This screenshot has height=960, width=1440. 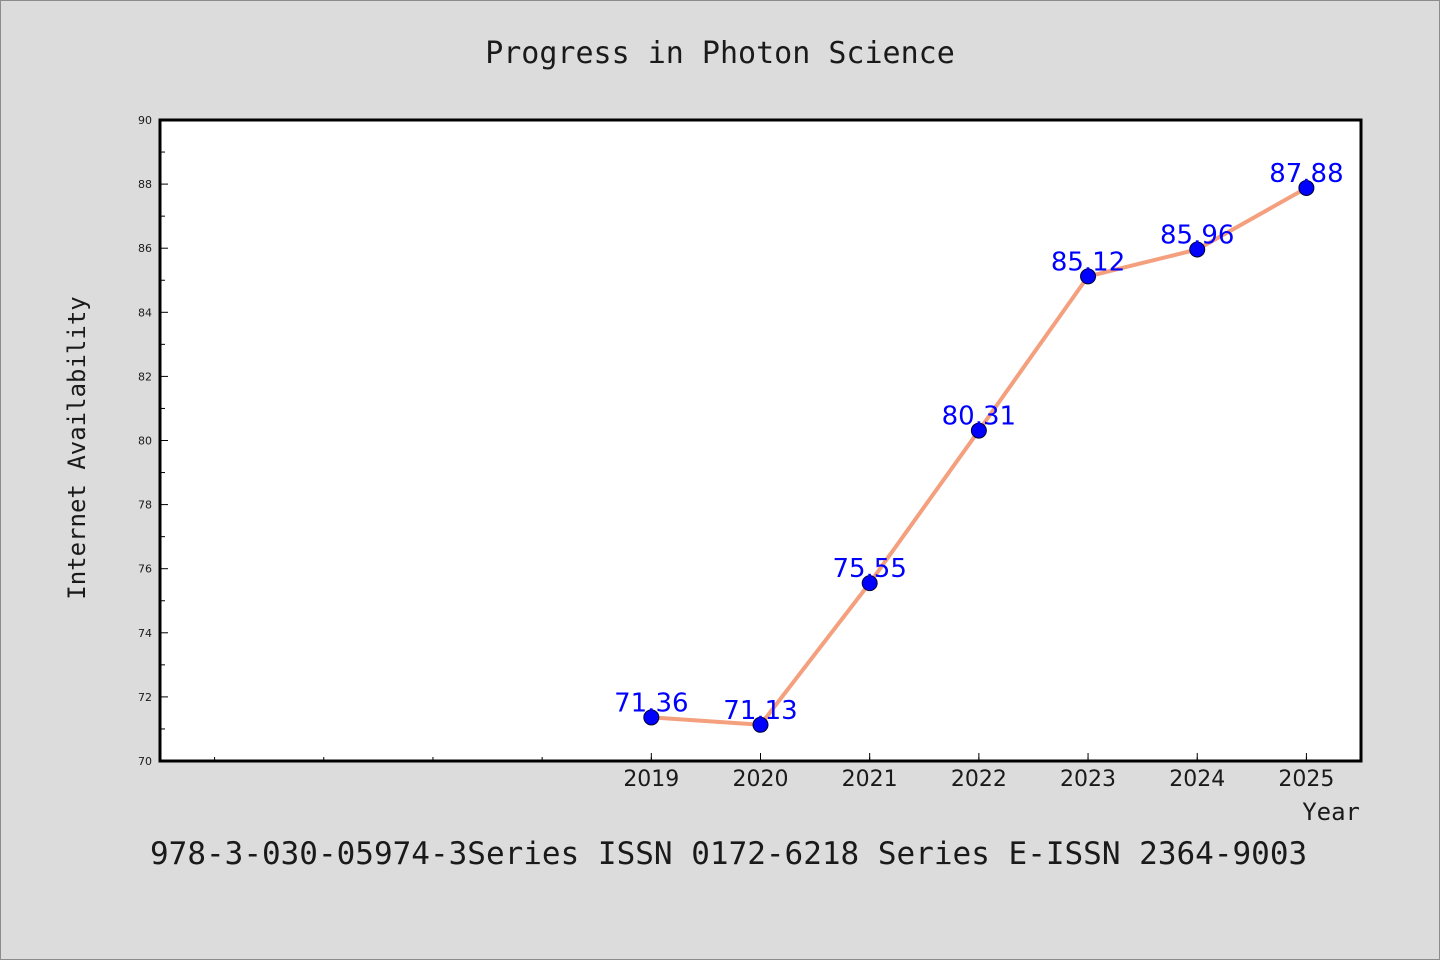 I want to click on x-tick-label: 2019, so click(x=651, y=779).